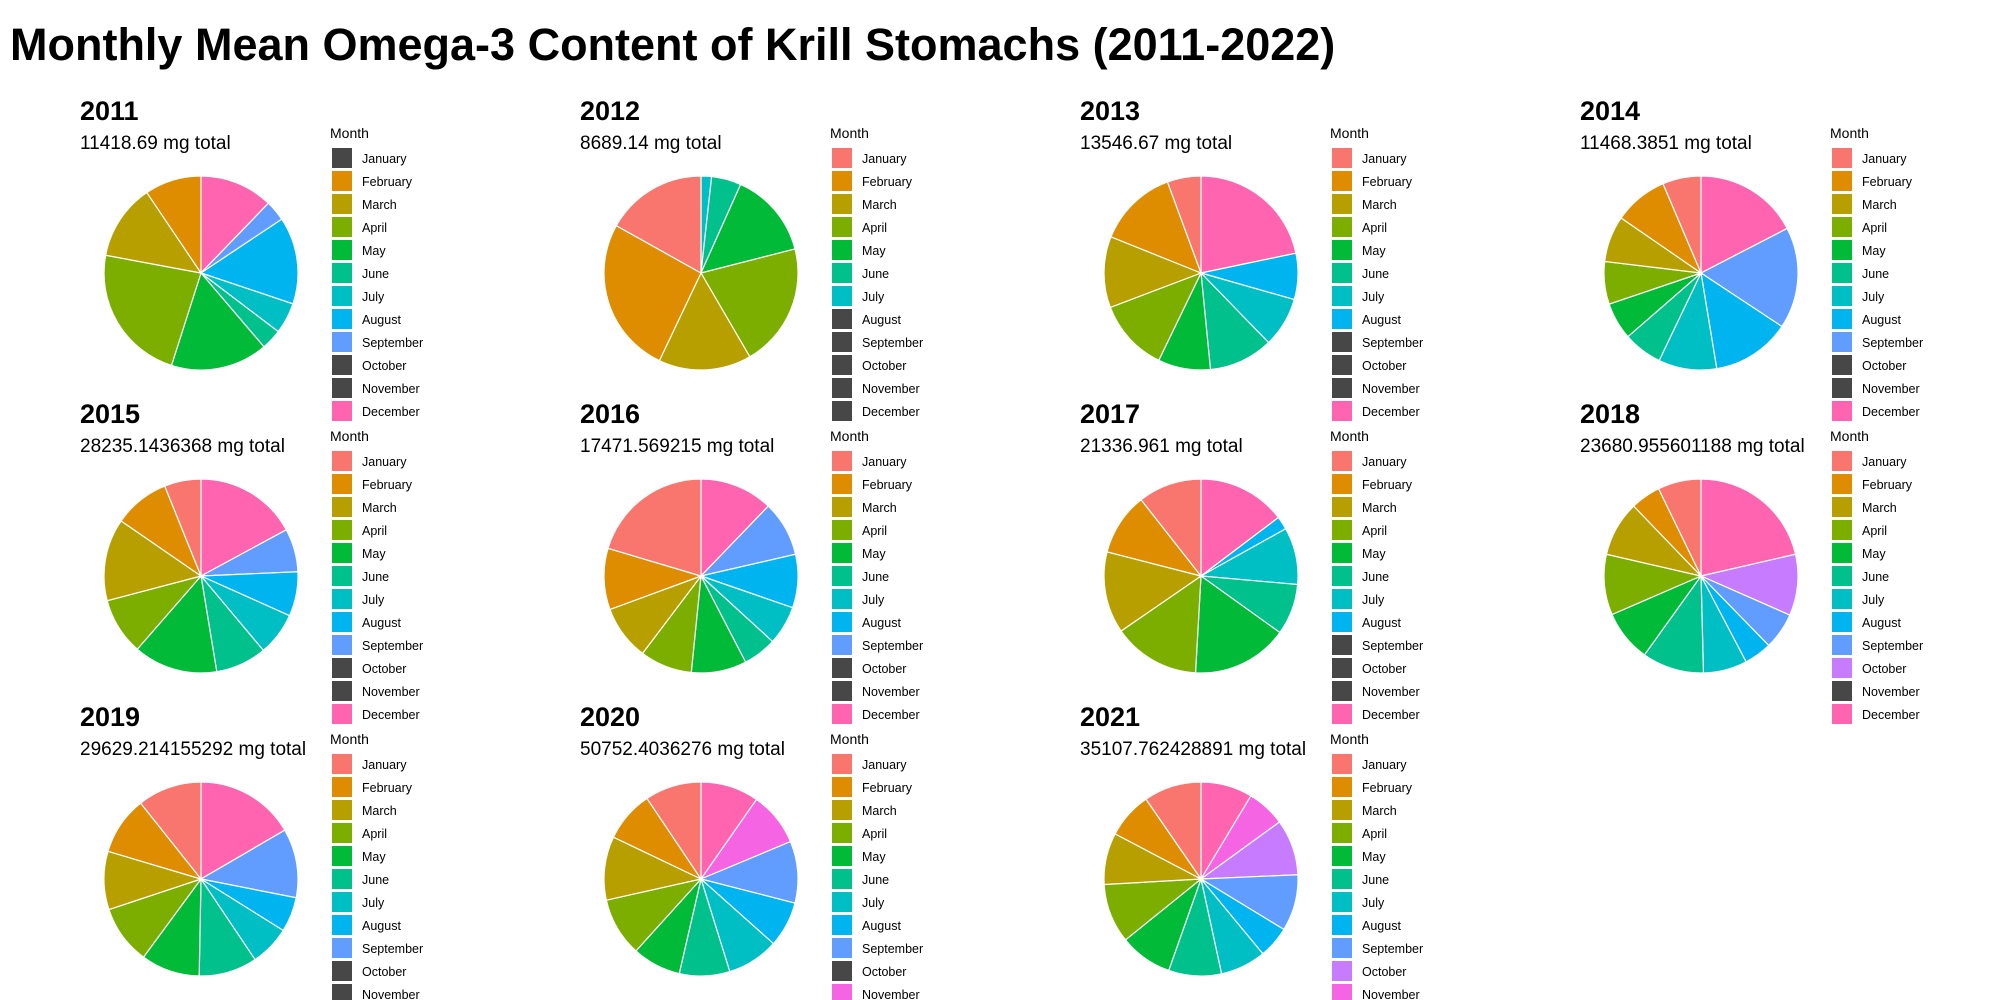 The width and height of the screenshot is (2000, 1000). Describe the element at coordinates (1891, 412) in the screenshot. I see `legend-label-december: December` at that location.